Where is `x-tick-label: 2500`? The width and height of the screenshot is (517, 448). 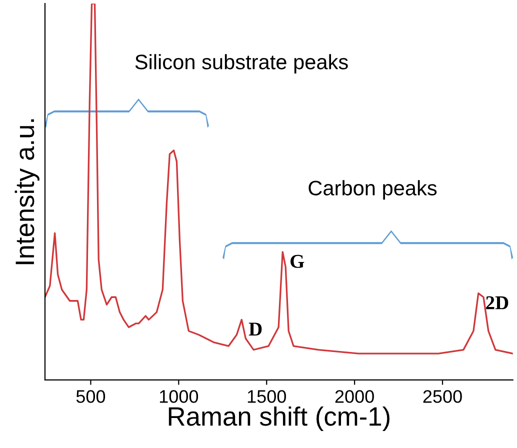 x-tick-label: 2500 is located at coordinates (442, 396).